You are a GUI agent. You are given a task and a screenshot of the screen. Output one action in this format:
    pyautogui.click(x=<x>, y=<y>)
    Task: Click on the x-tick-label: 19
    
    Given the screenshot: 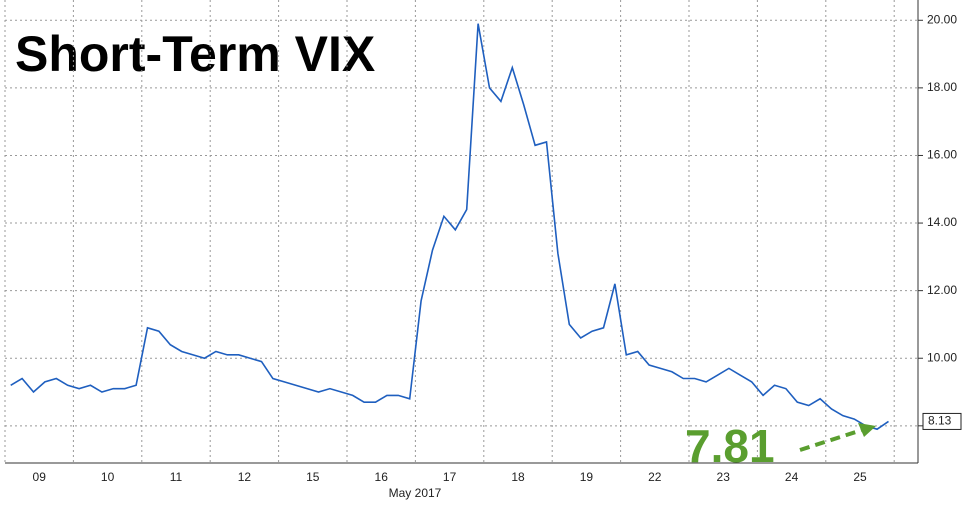 What is the action you would take?
    pyautogui.click(x=587, y=477)
    